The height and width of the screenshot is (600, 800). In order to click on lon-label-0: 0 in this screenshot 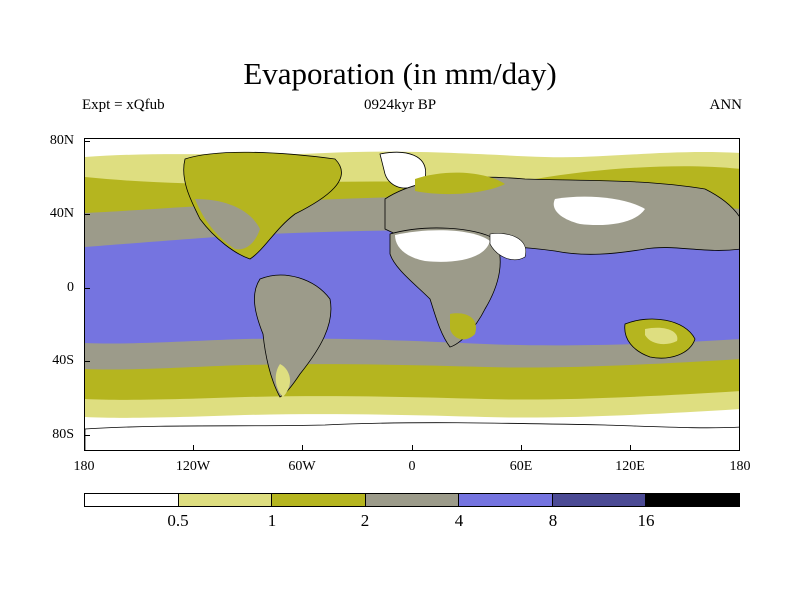, I will do `click(412, 466)`.